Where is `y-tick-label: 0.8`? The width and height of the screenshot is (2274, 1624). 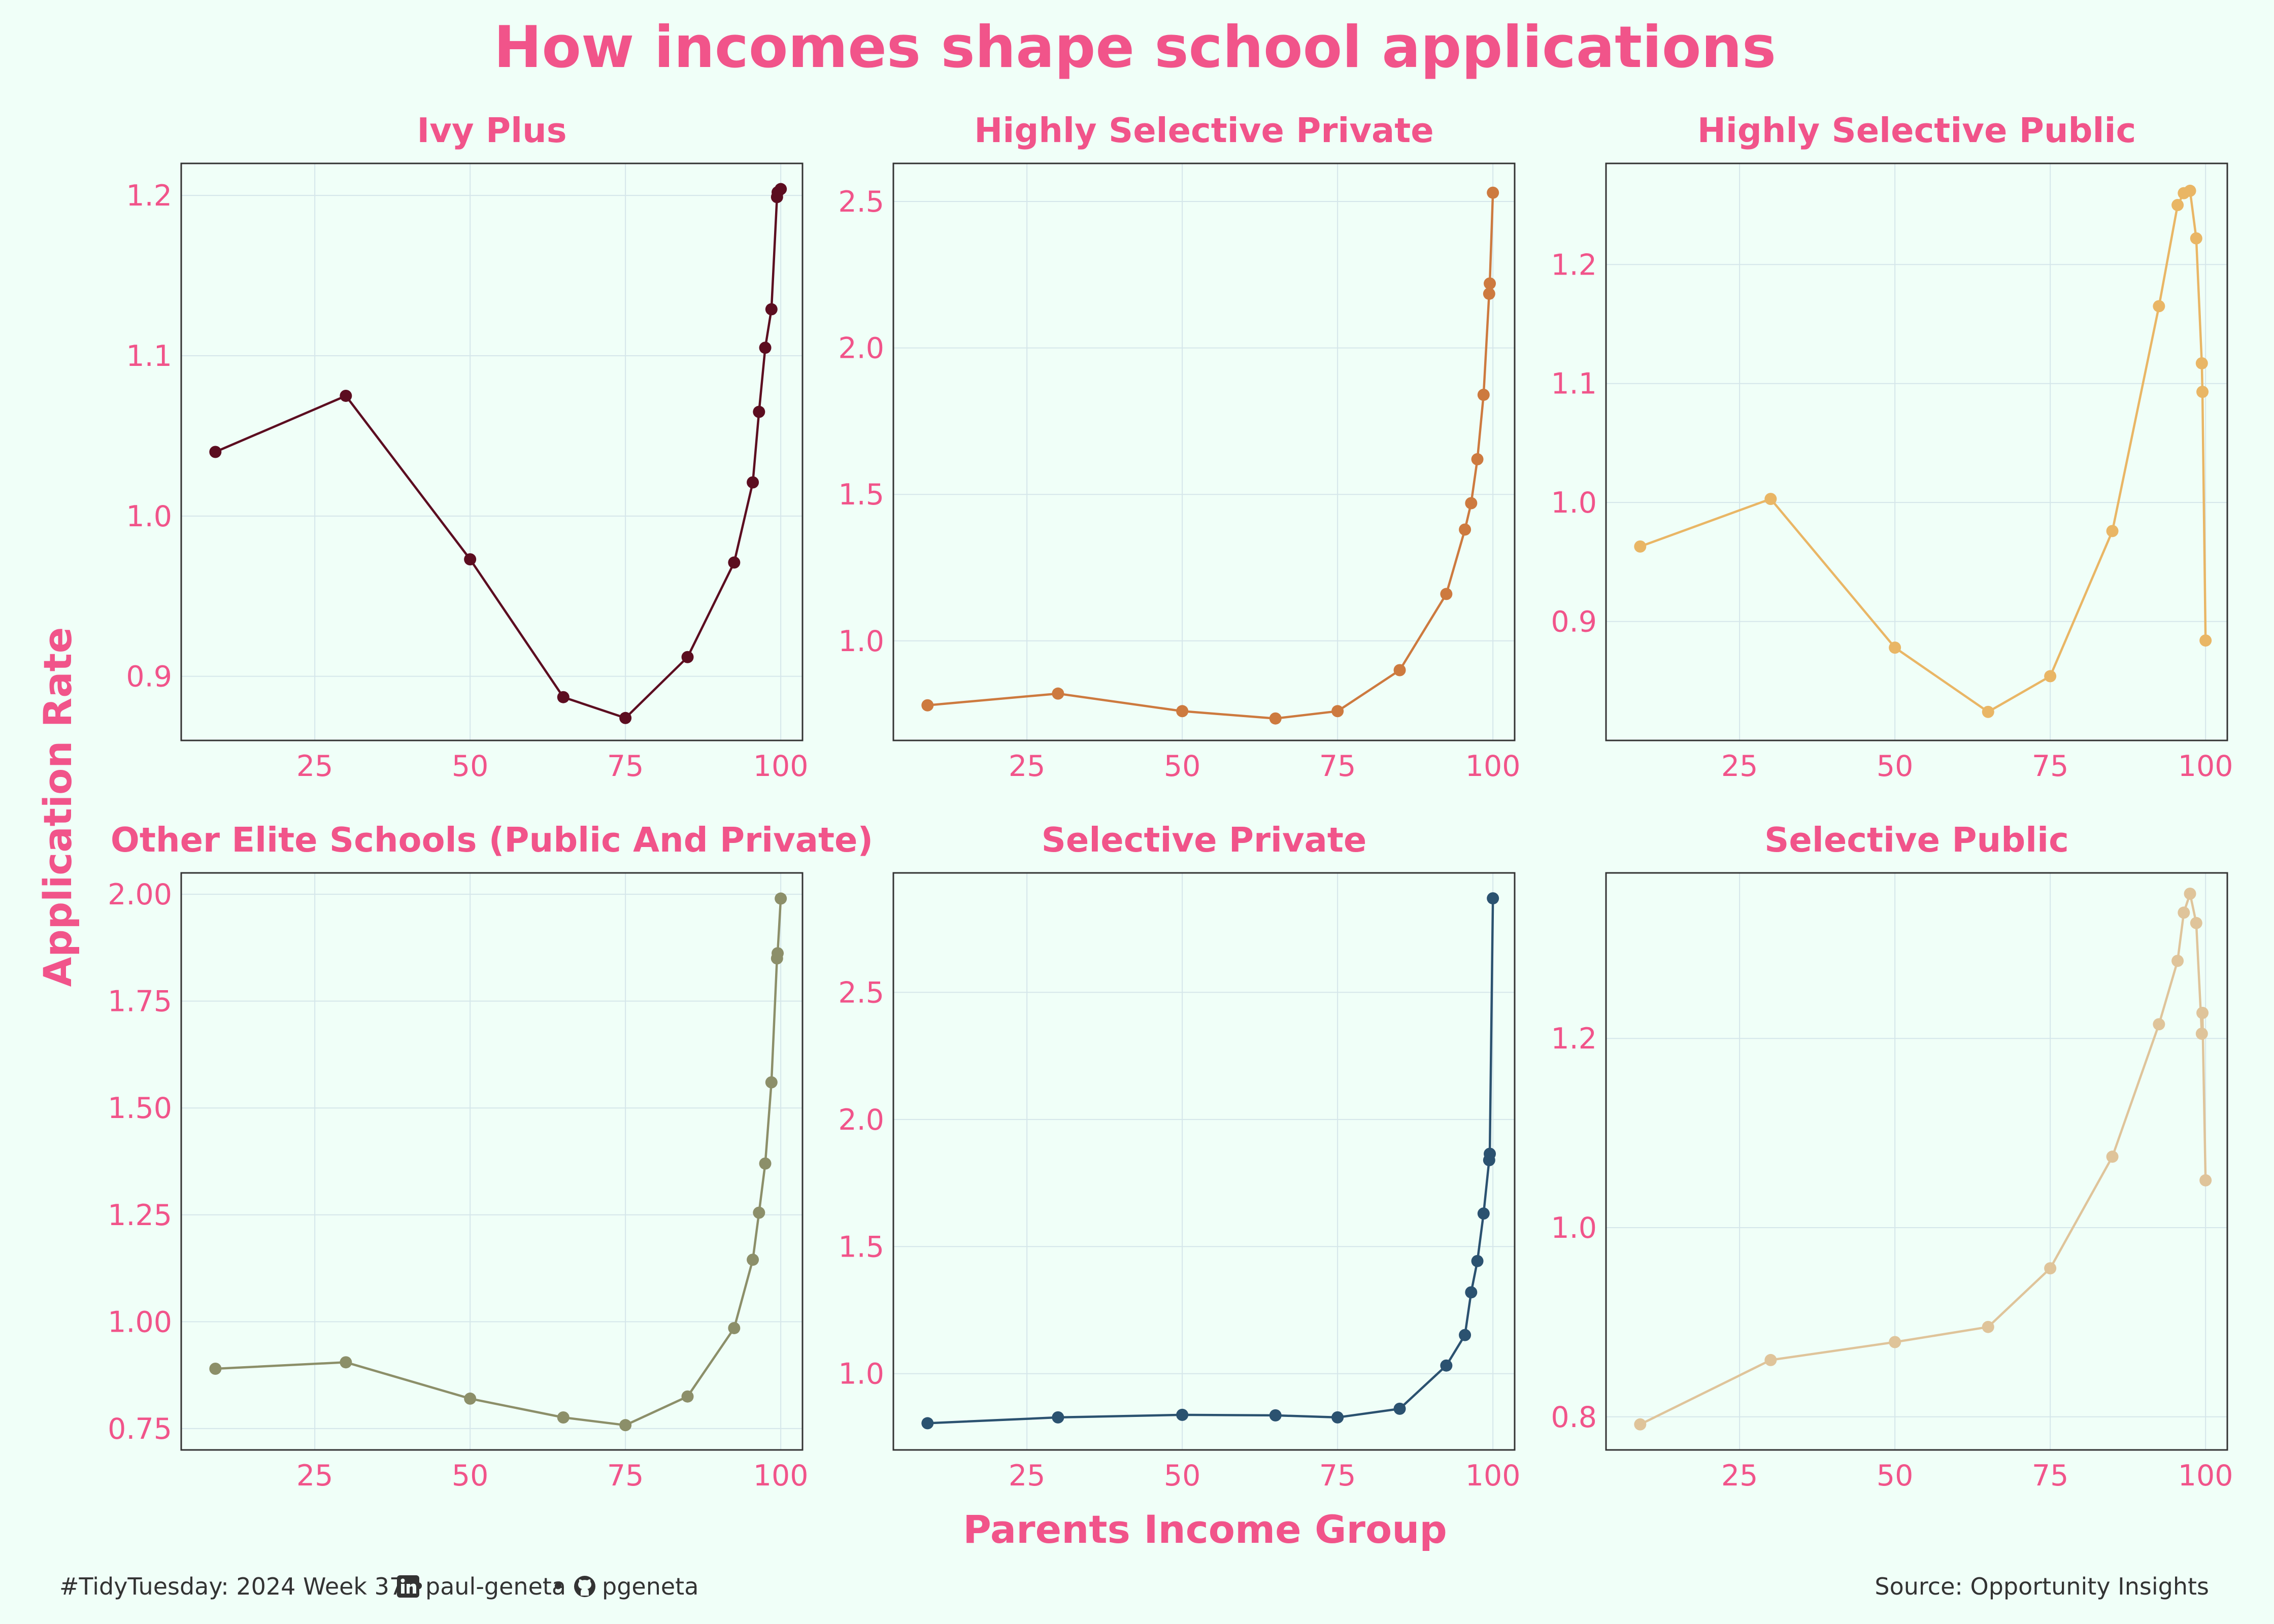
y-tick-label: 0.8 is located at coordinates (1574, 1417).